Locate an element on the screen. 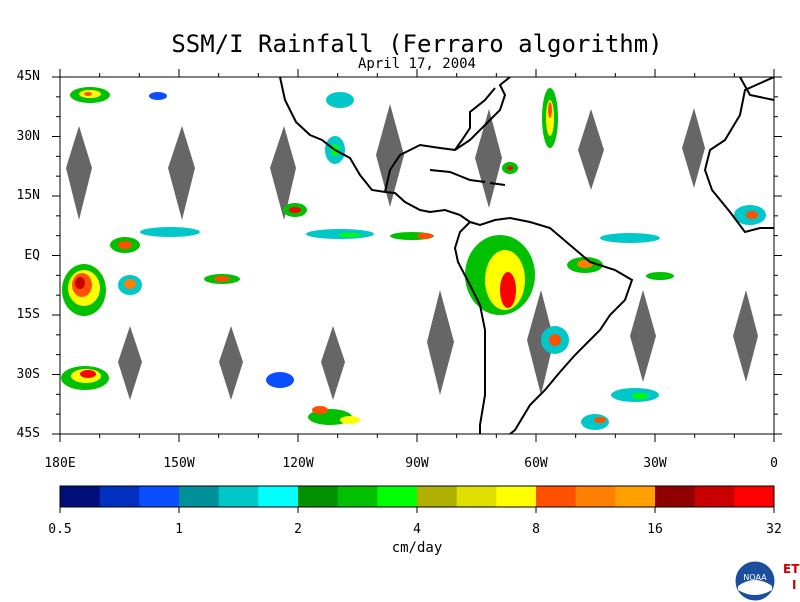 The width and height of the screenshot is (800, 602). longitude-label: 0 is located at coordinates (774, 463).